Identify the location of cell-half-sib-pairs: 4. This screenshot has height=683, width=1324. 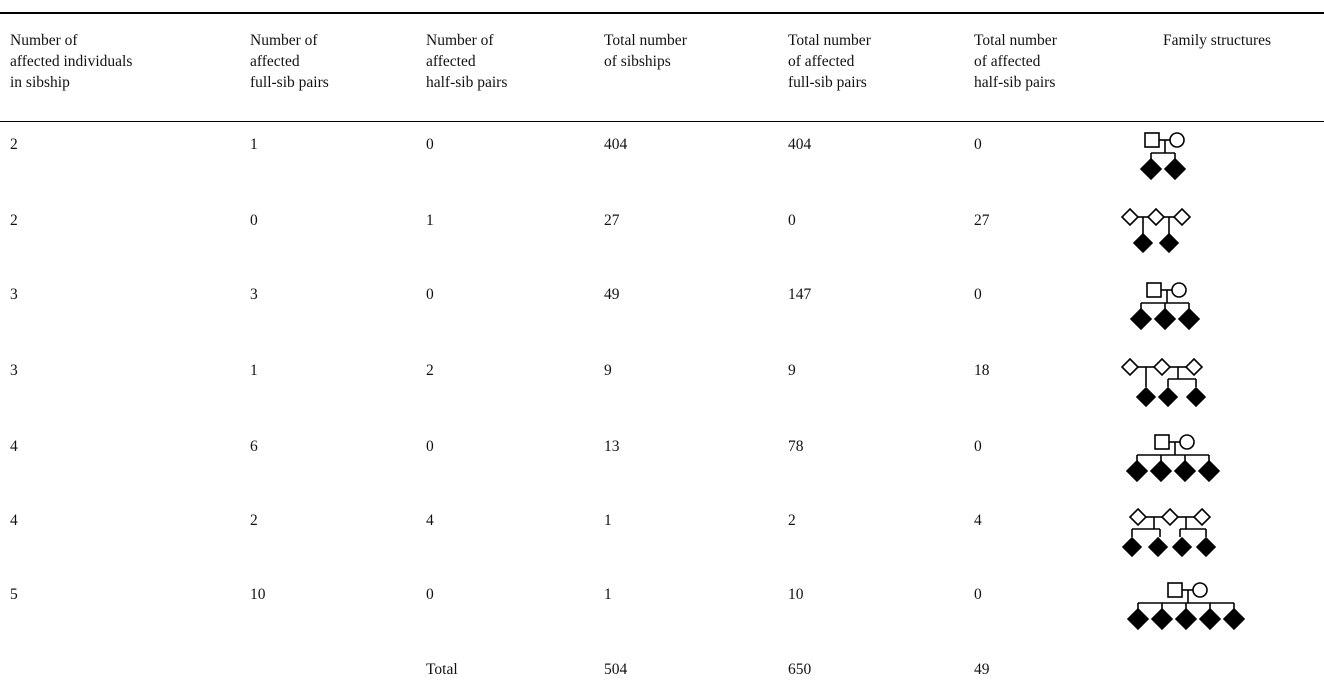
(430, 520).